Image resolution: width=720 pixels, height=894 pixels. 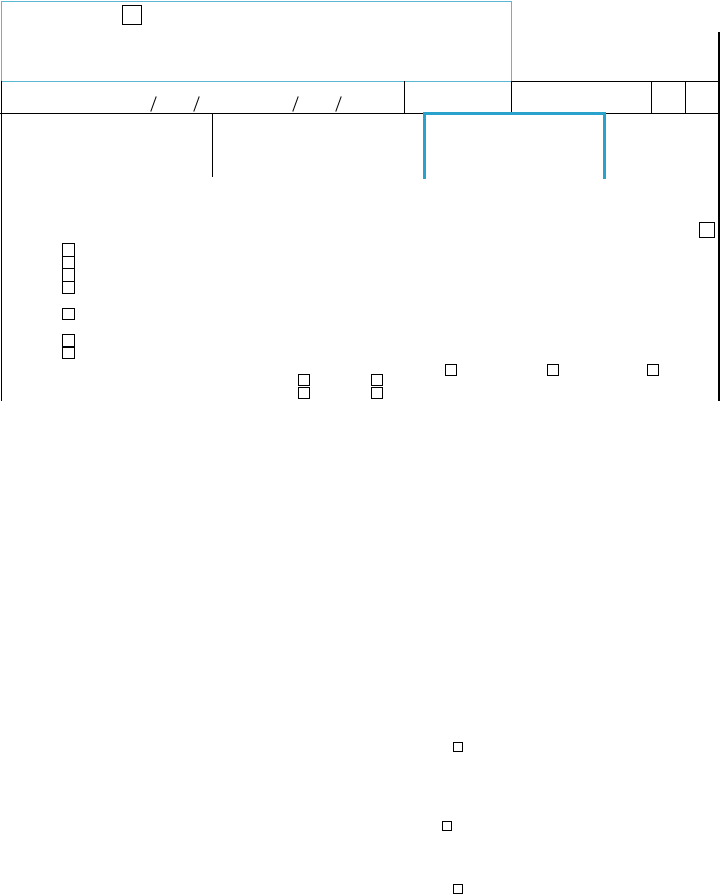 What do you see at coordinates (514, 145) in the screenshot?
I see `highlight-bracket` at bounding box center [514, 145].